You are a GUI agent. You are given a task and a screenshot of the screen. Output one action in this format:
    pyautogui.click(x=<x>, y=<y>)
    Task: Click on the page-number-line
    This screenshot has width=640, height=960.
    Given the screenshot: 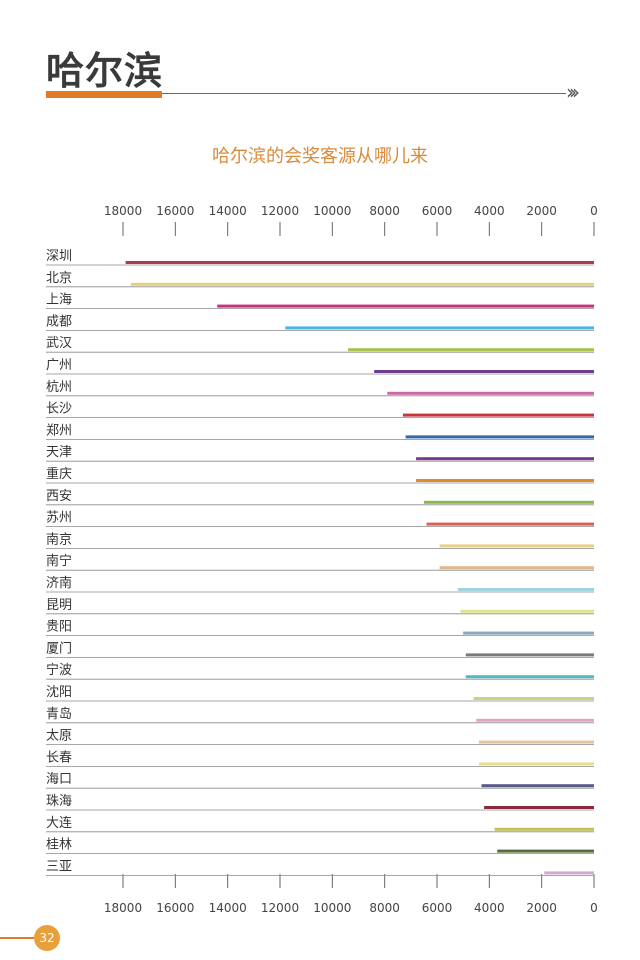 What is the action you would take?
    pyautogui.click(x=17, y=938)
    